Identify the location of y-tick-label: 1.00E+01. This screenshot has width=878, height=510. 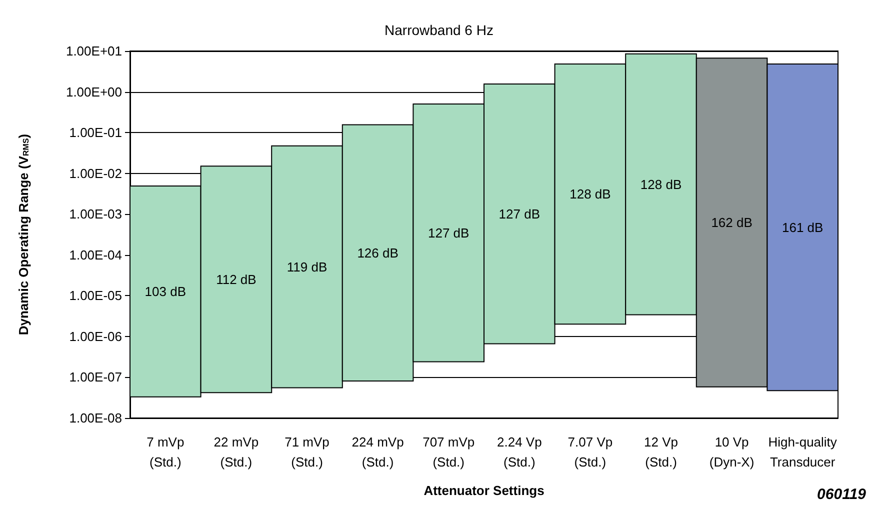
(94, 51).